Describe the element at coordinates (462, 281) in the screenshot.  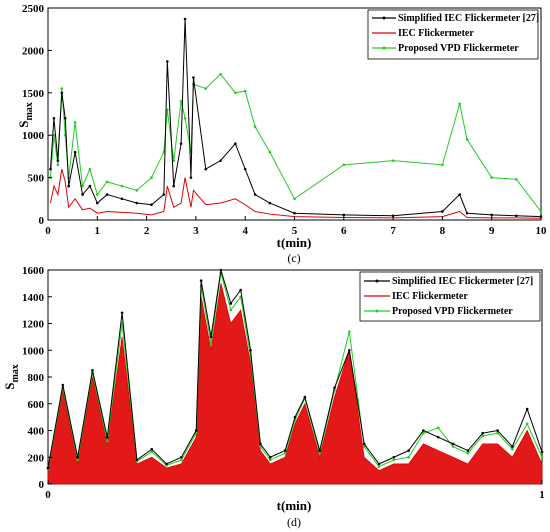
I see `legend-label-simplified: Simplified IEC Flickermeter [27]` at that location.